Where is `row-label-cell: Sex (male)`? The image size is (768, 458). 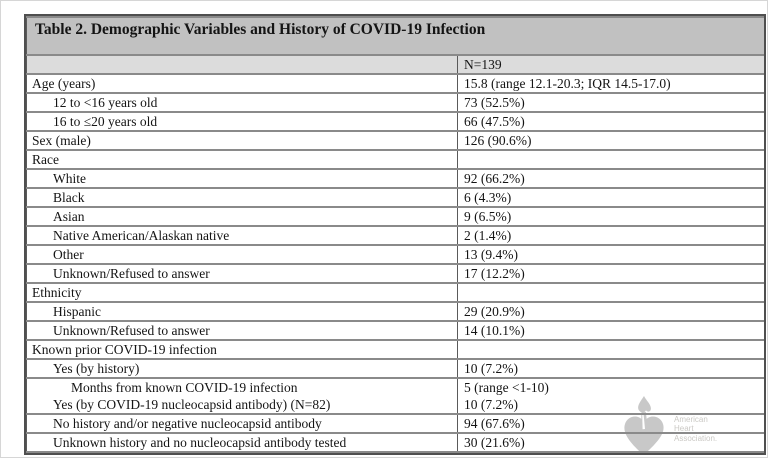
row-label-cell: Sex (male) is located at coordinates (242, 140).